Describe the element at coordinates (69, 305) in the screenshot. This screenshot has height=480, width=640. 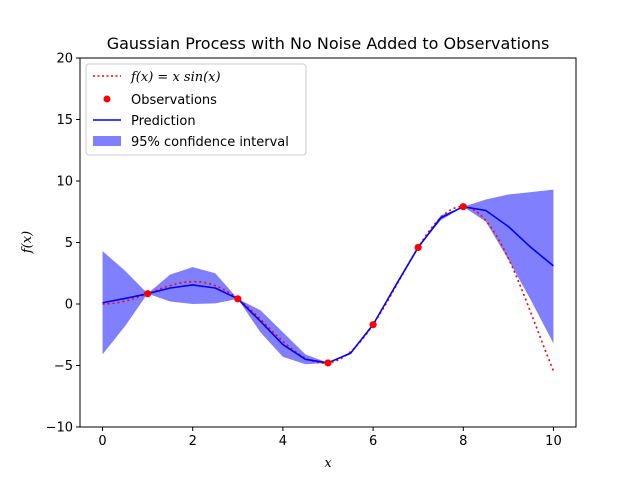
I see `y-tick-label: 0` at that location.